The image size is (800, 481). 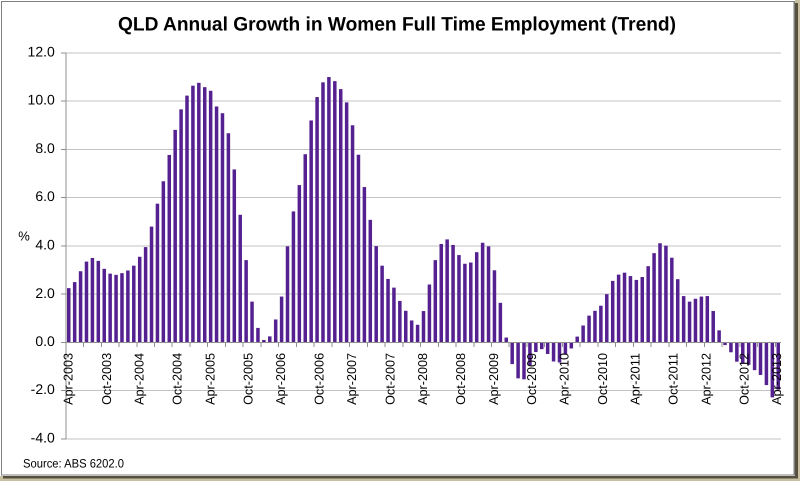 I want to click on svg-text: Oct-2004, so click(x=177, y=379).